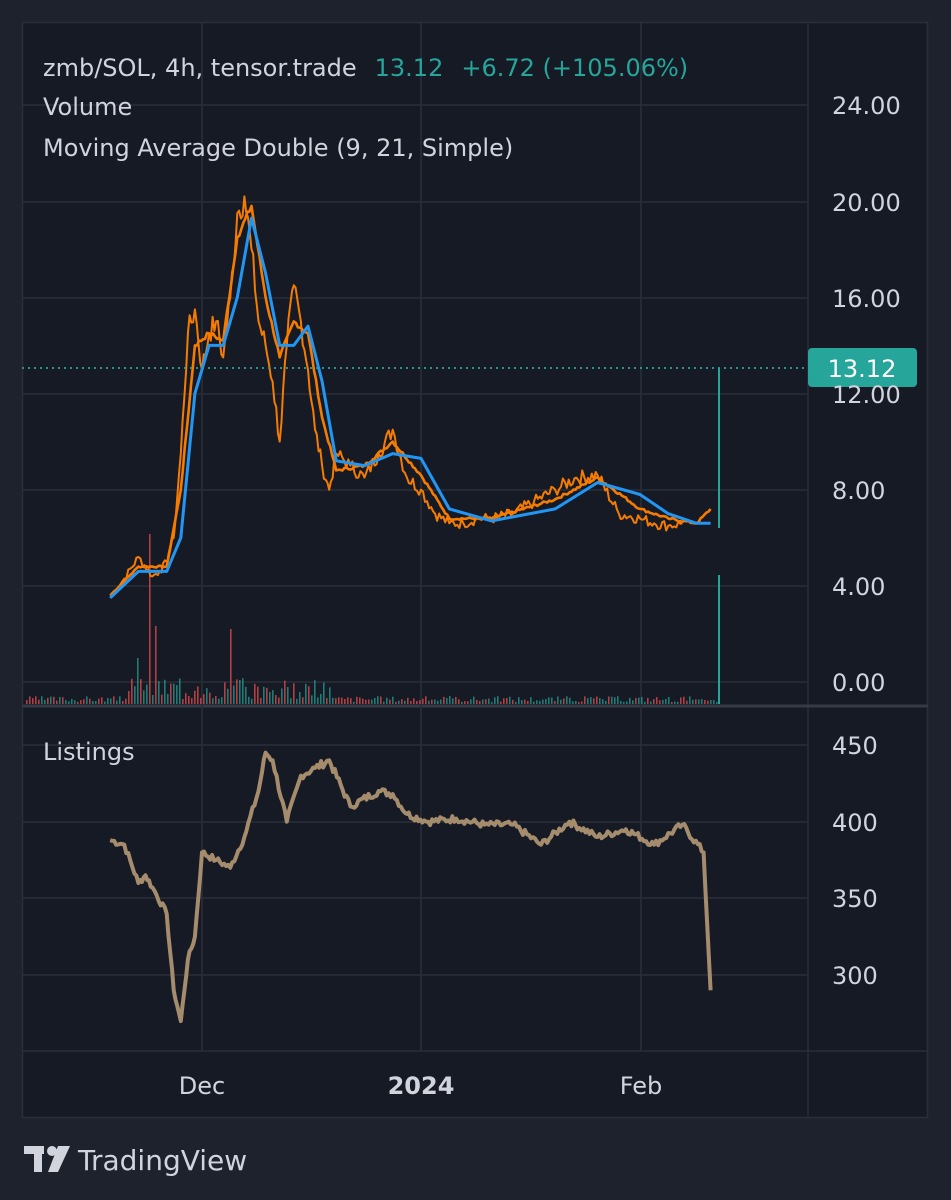 Image resolution: width=951 pixels, height=1200 pixels. Describe the element at coordinates (87, 107) in the screenshot. I see `legend-volume: Volume` at that location.